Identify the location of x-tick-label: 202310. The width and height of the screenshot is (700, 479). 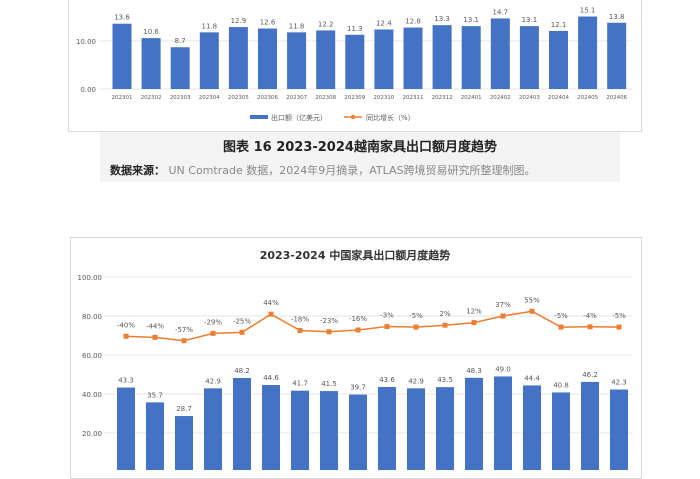
(383, 98).